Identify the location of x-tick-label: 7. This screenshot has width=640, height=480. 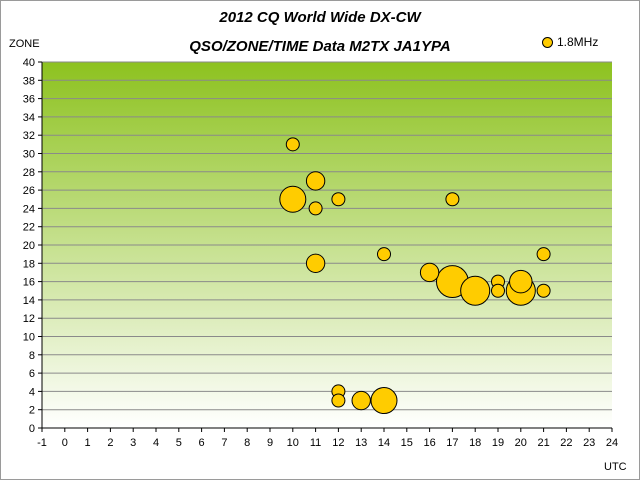
(224, 443).